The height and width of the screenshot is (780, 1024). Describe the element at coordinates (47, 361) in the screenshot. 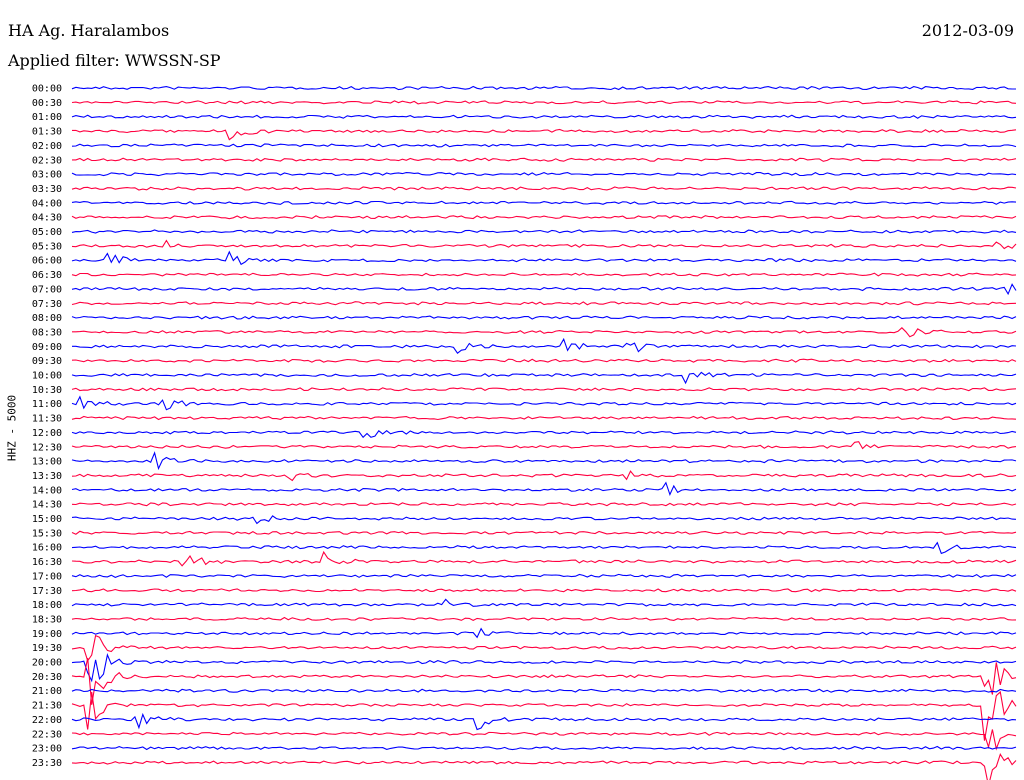

I see `row-time-label: 09:30` at that location.